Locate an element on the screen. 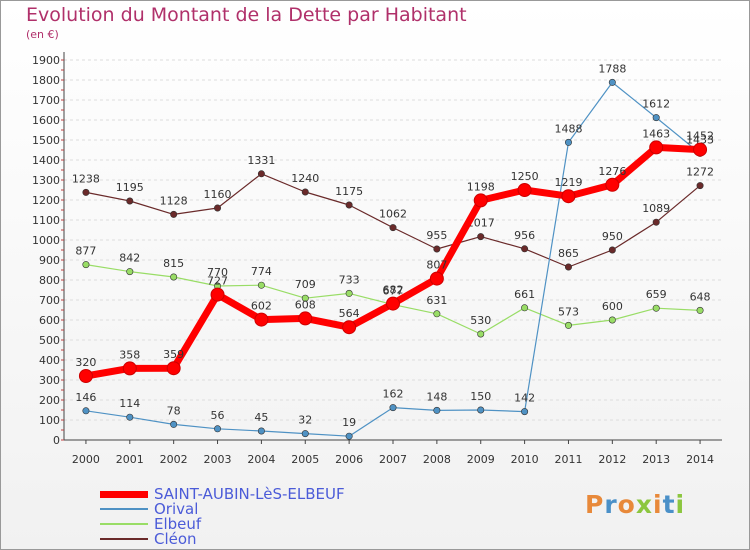 This screenshot has height=550, width=750. legend-item-cleon: Cléon is located at coordinates (148, 539).